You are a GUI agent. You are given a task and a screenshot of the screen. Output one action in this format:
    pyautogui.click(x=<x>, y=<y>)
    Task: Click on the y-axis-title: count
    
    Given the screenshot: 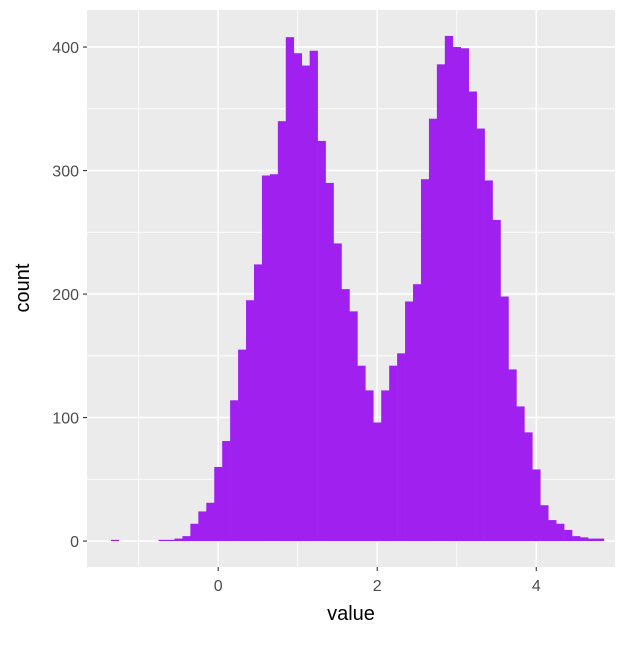 What is the action you would take?
    pyautogui.click(x=23, y=287)
    